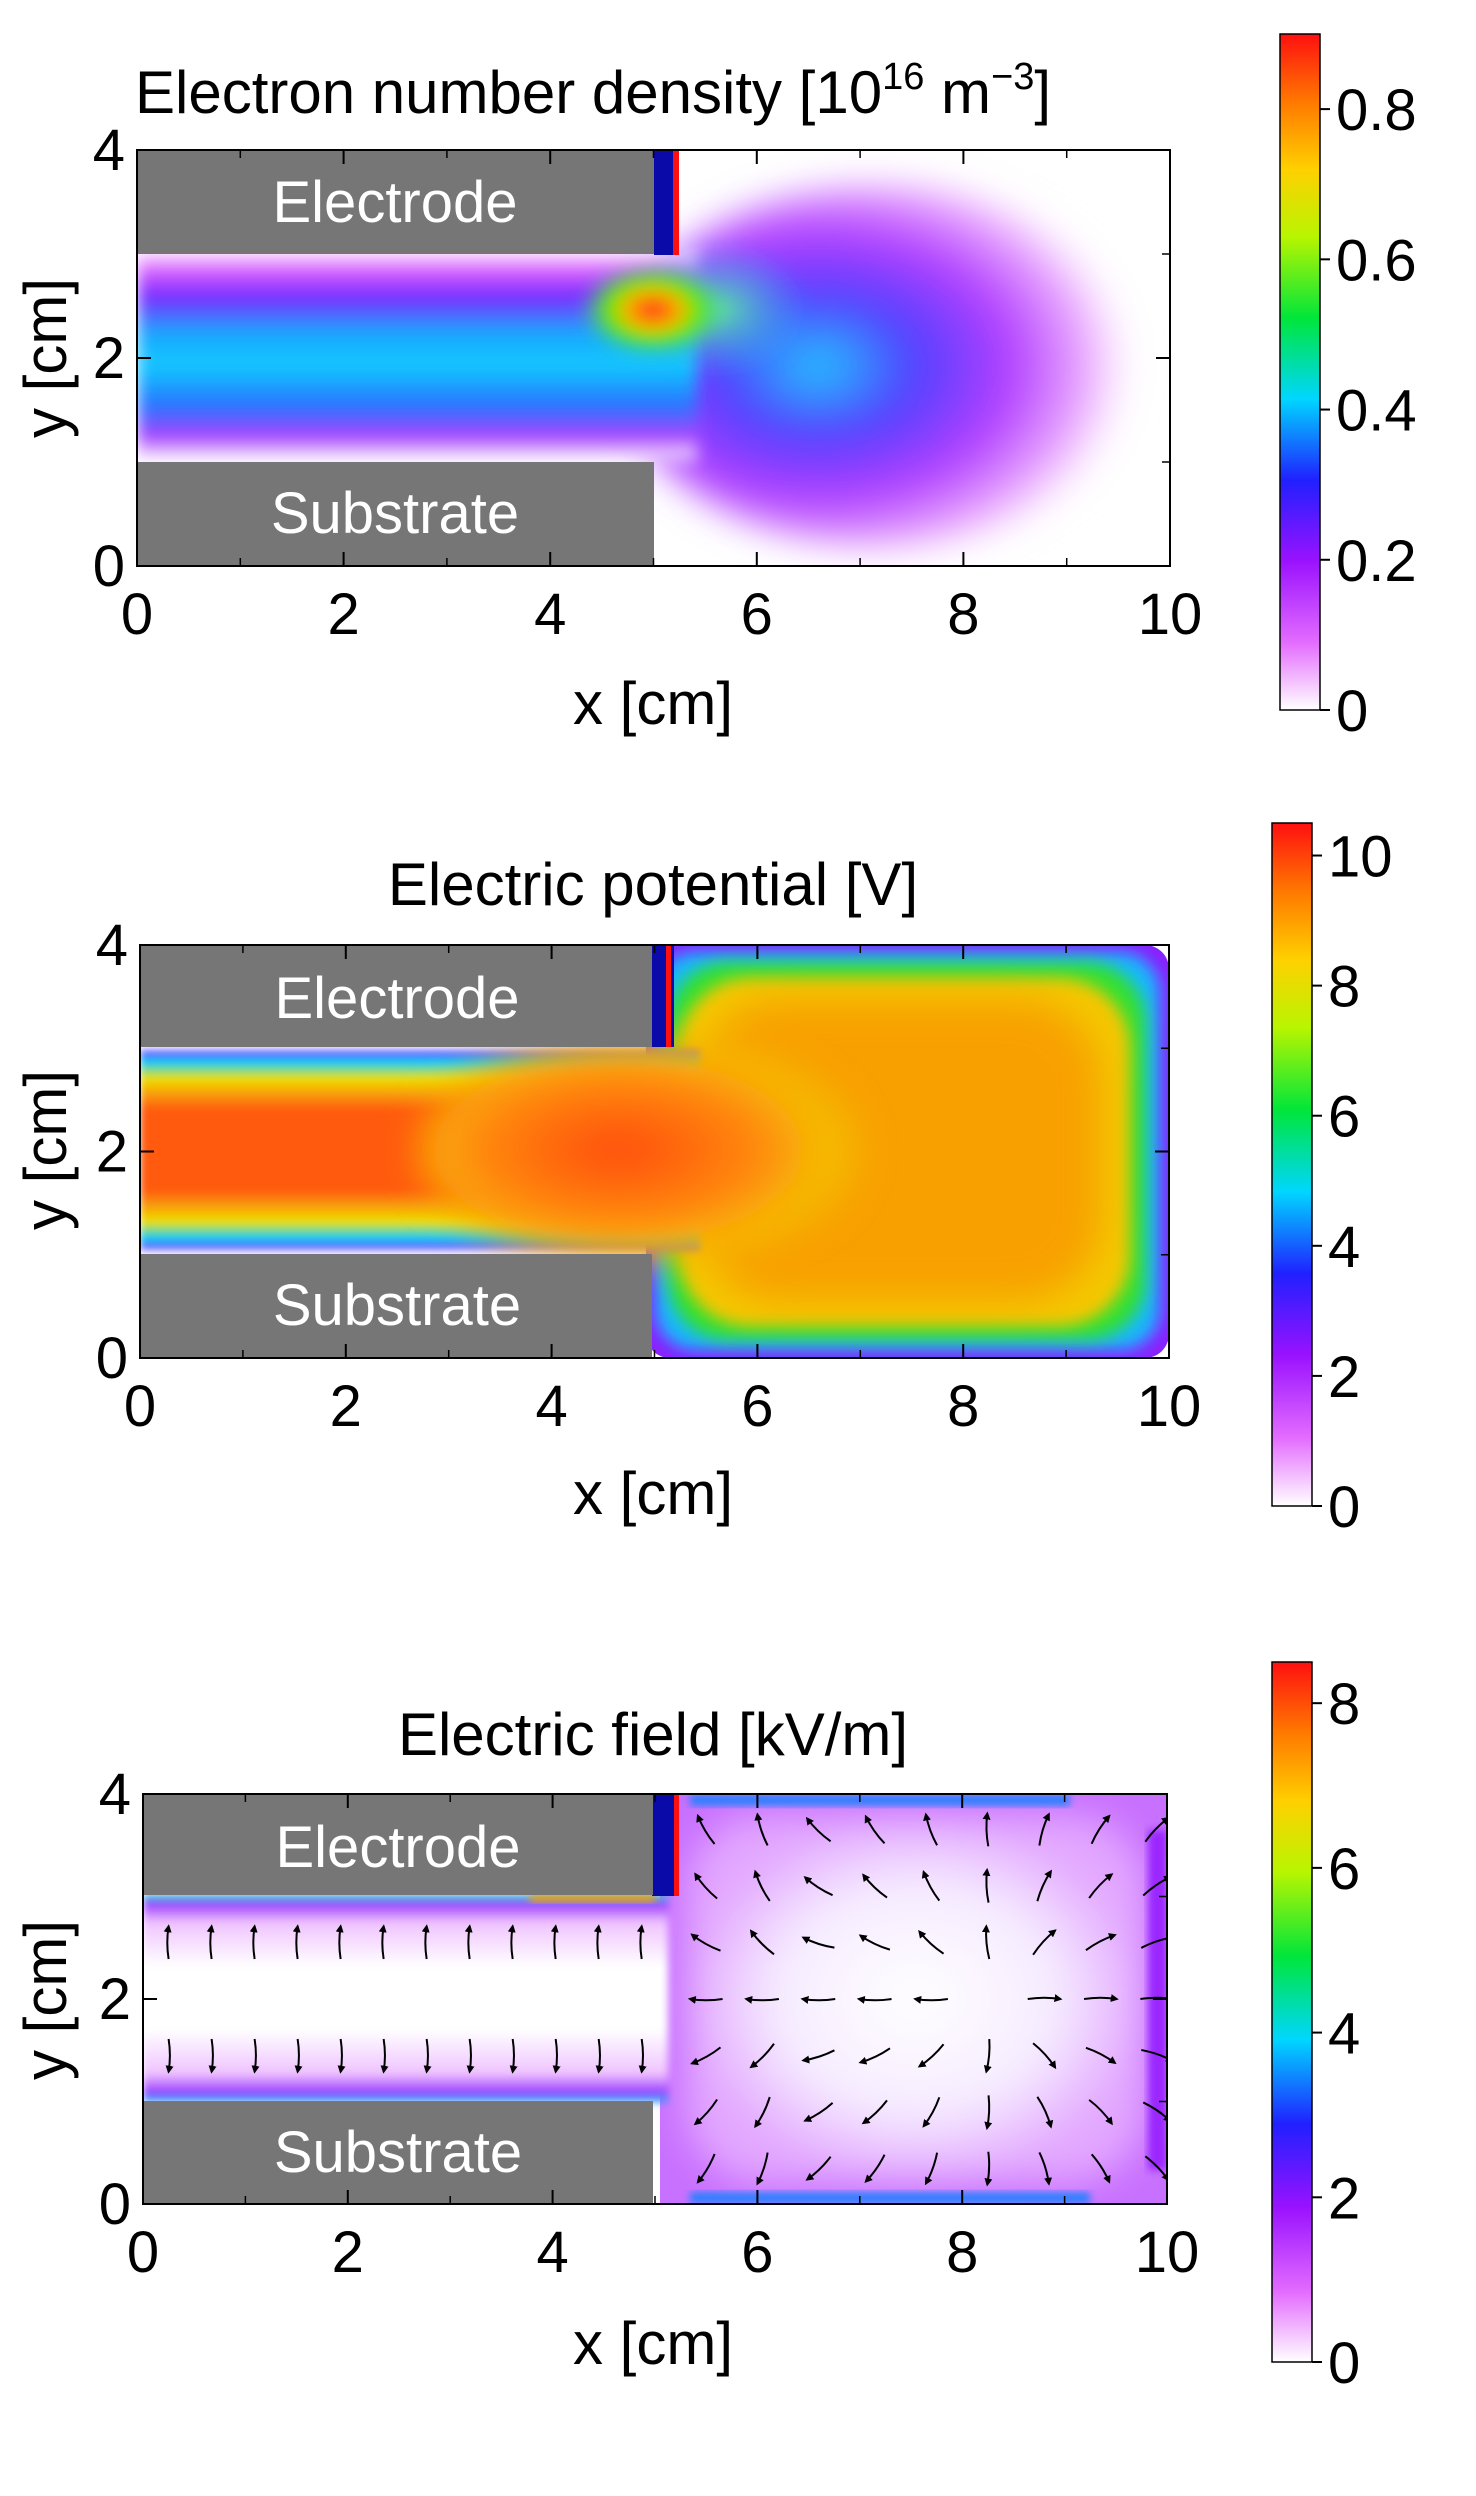 This screenshot has width=1476, height=2496. I want to click on panel1-x-tick-labels: 0 2 4 6 8 10, so click(661, 398).